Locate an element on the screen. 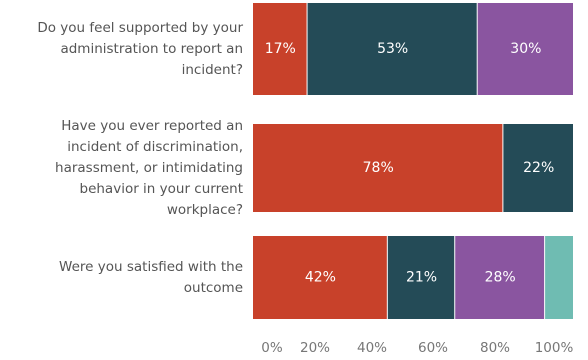 Image resolution: width=588 pixels, height=360 pixels. data-label: 21% is located at coordinates (421, 278).